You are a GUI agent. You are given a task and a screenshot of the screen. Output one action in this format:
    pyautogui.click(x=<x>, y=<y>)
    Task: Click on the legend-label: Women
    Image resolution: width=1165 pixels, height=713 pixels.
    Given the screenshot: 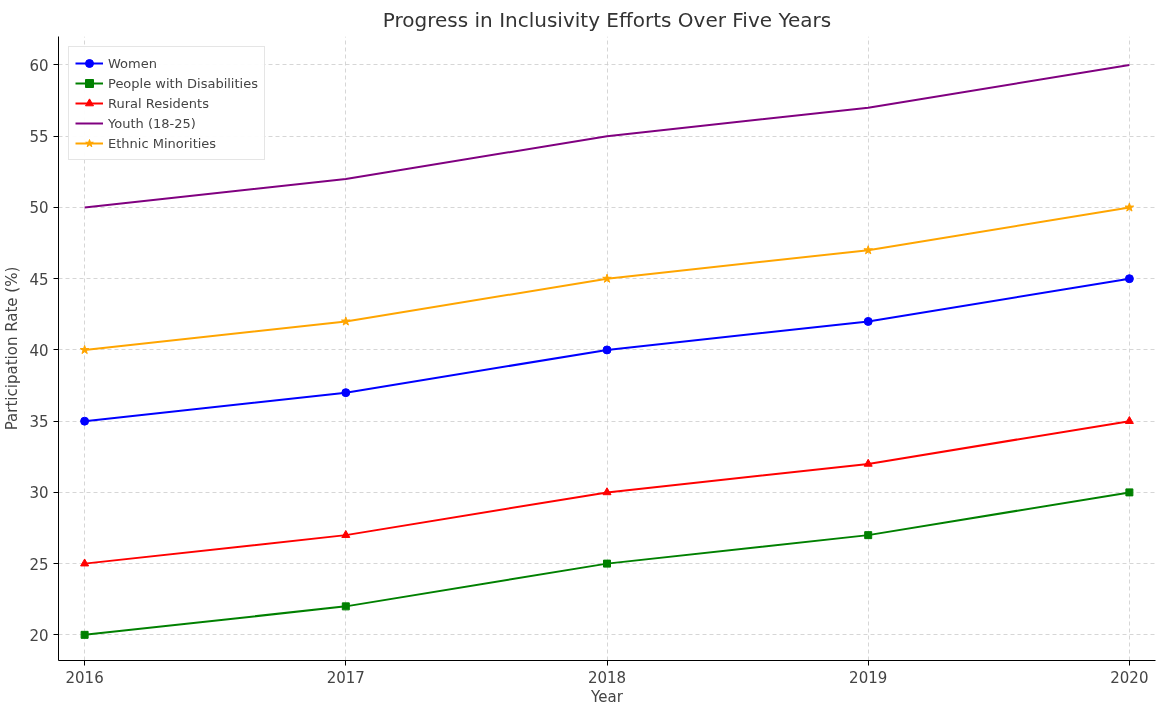 What is the action you would take?
    pyautogui.click(x=132, y=63)
    